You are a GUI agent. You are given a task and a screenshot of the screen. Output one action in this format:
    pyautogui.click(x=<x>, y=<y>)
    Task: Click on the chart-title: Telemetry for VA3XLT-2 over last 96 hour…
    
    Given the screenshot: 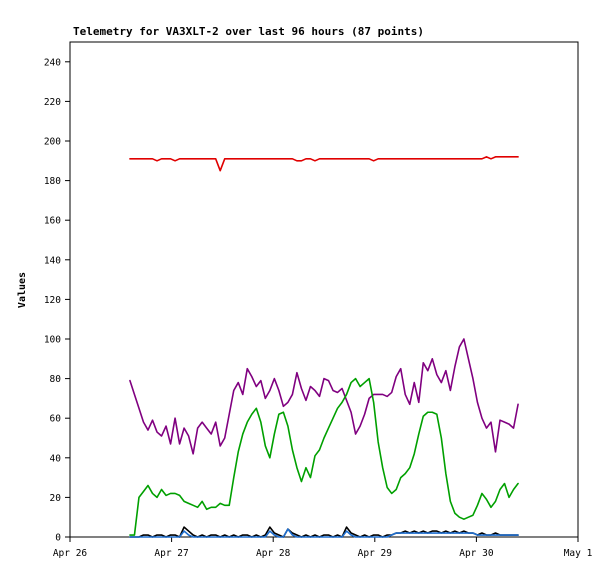 What is the action you would take?
    pyautogui.click(x=248, y=31)
    